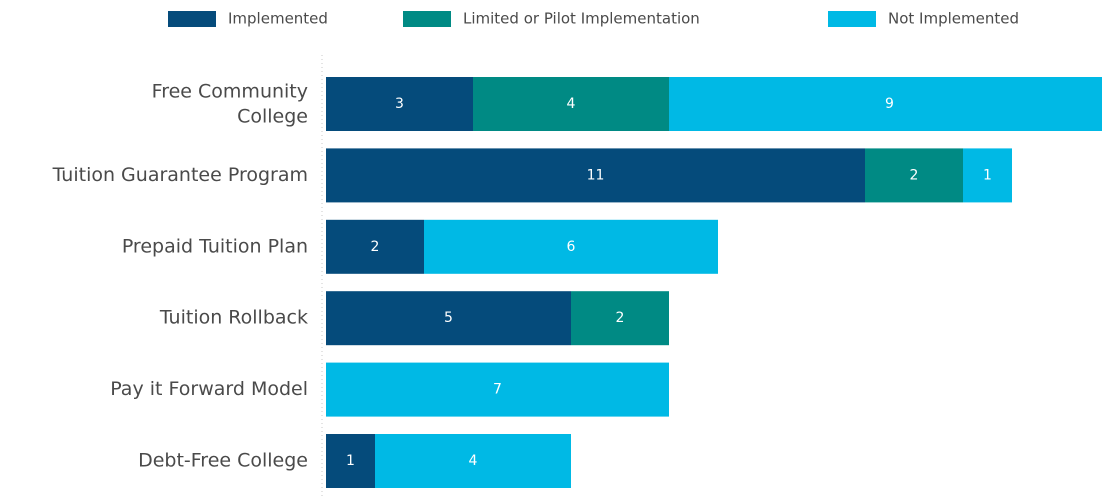 The height and width of the screenshot is (504, 1102). What do you see at coordinates (215, 246) in the screenshot?
I see `category-label: Prepaid Tuition Plan` at bounding box center [215, 246].